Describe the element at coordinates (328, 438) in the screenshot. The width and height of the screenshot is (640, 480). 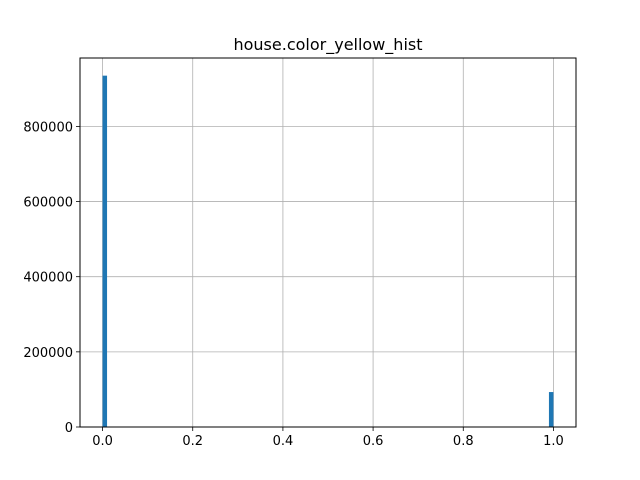
I see `x-axis-ticks: 0.0 0.2 0.4 0.6 0.8 1.0` at that location.